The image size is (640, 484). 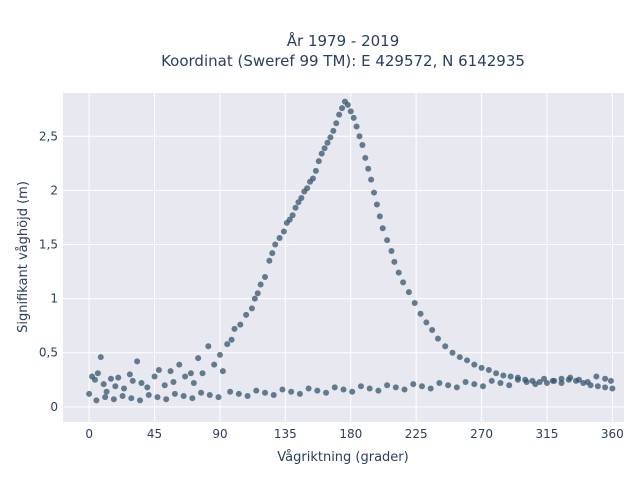 I want to click on x-tick-label: 45, so click(x=154, y=434).